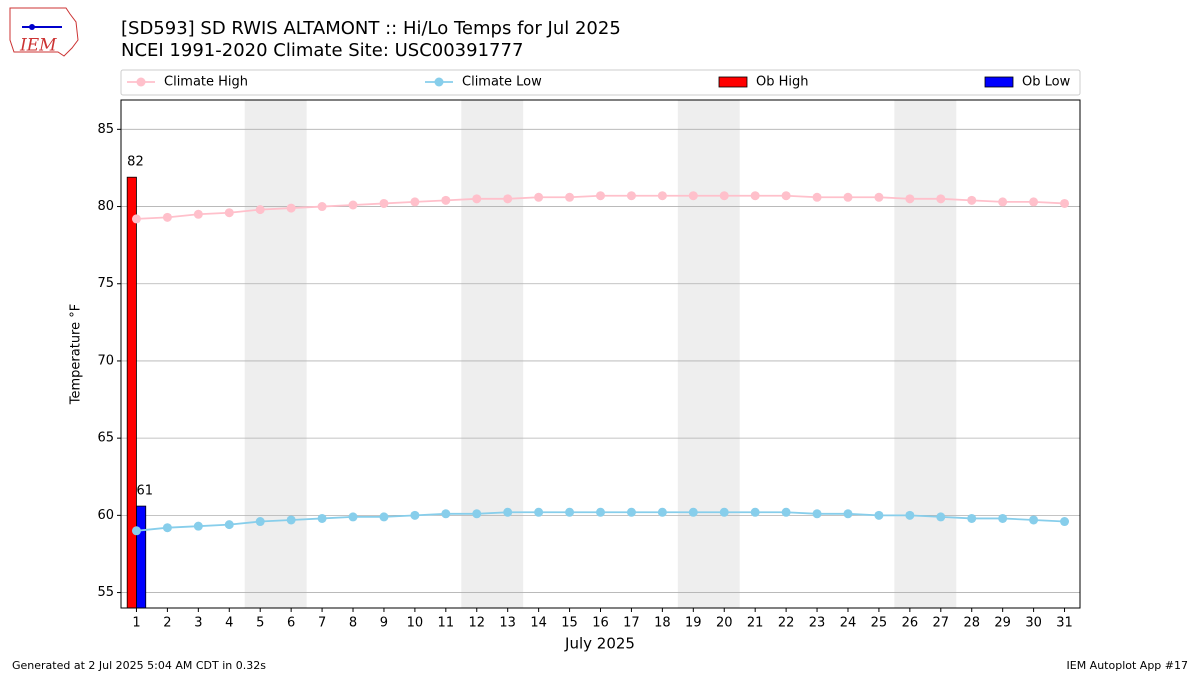  I want to click on legend-marker, so click(439, 82).